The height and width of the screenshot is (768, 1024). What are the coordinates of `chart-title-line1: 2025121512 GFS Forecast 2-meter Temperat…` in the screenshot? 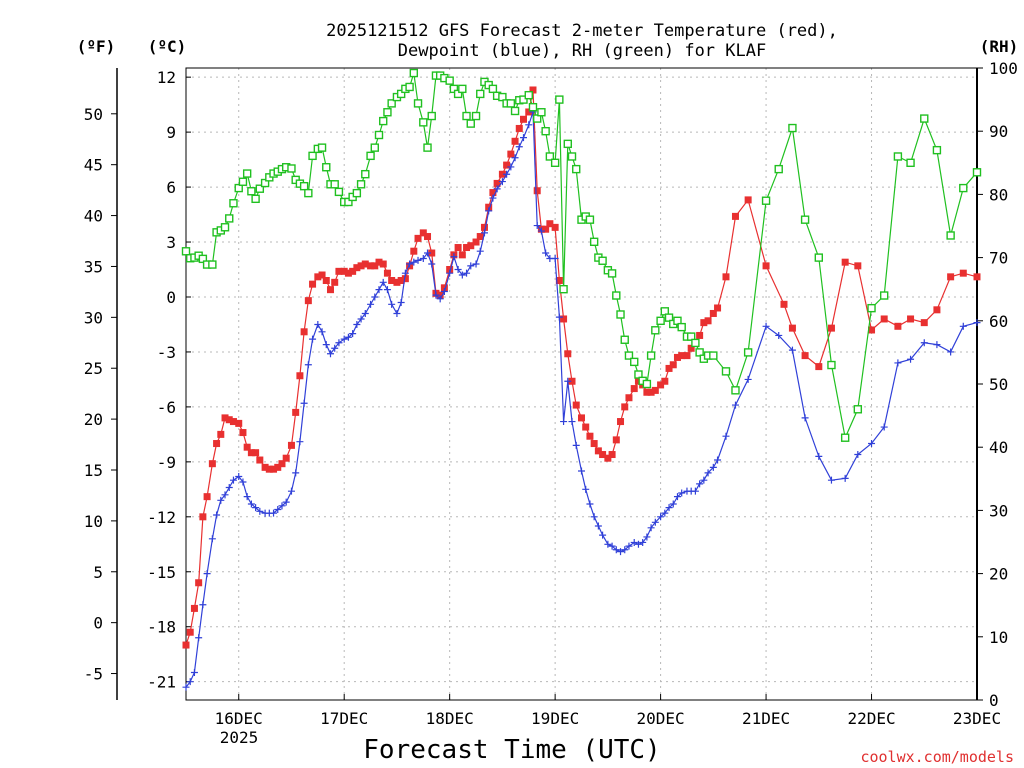 It's located at (582, 31).